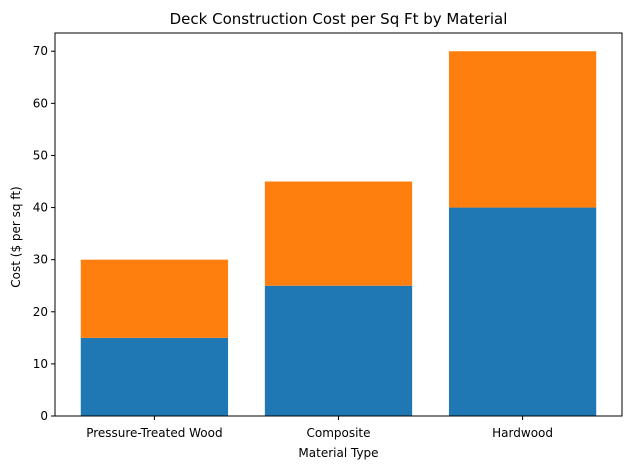 Image resolution: width=630 pixels, height=474 pixels. I want to click on y-tick-label: 70, so click(40, 51).